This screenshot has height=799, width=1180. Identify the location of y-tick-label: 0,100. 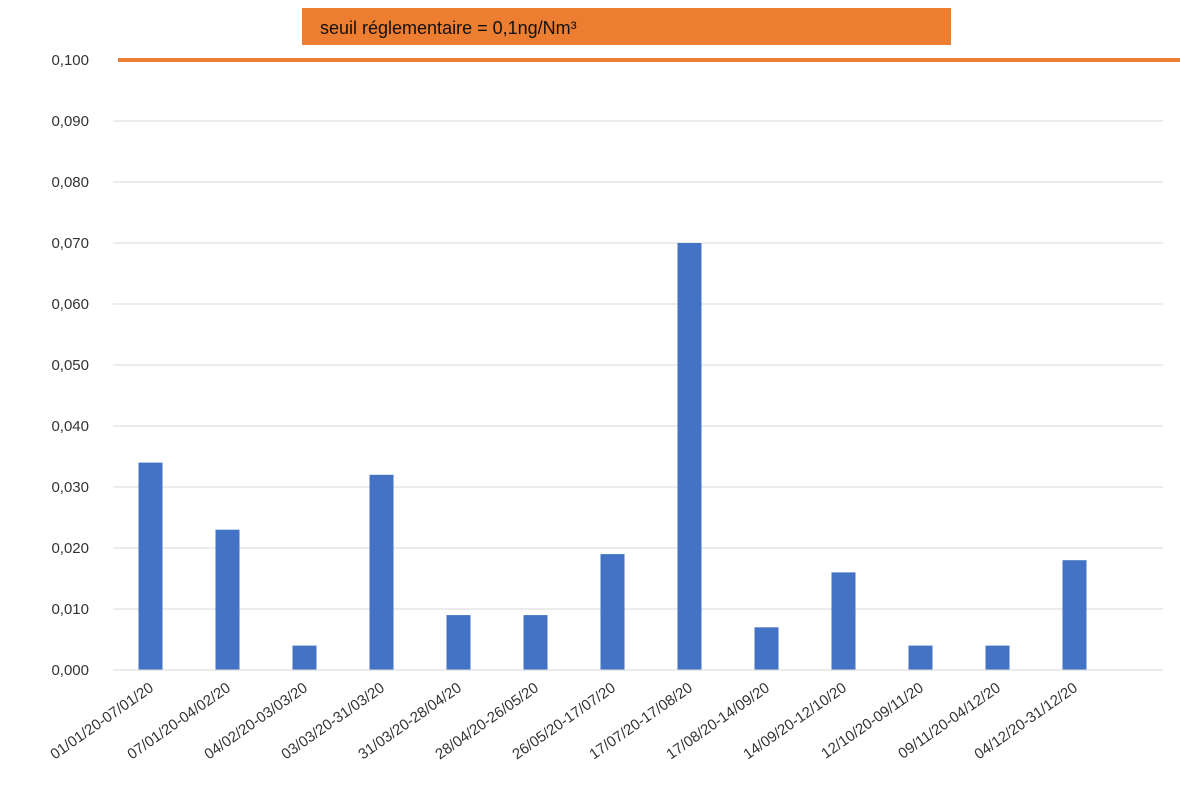
(70, 60).